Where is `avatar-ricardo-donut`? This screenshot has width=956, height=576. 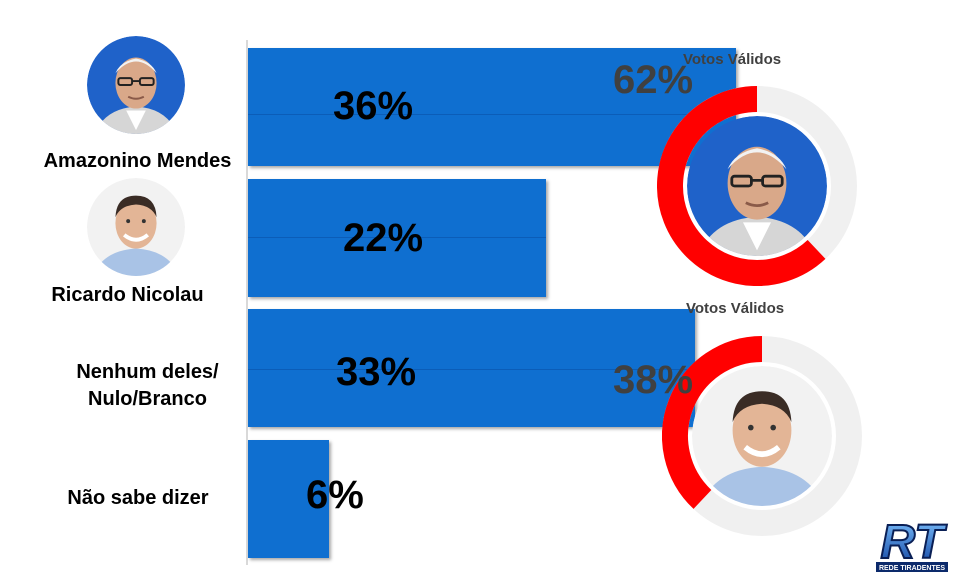
avatar-ricardo-donut is located at coordinates (762, 436).